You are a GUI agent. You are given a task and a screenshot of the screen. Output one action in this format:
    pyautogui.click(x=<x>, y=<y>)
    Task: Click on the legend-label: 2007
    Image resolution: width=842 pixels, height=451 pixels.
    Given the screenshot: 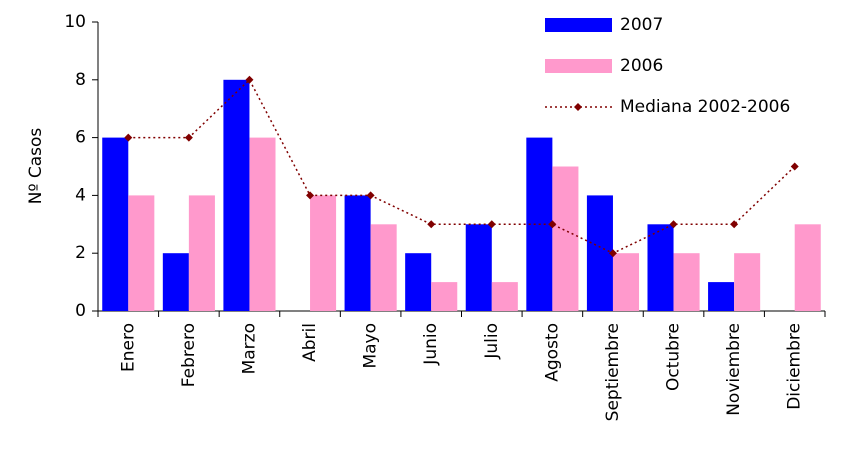 What is the action you would take?
    pyautogui.click(x=641, y=25)
    